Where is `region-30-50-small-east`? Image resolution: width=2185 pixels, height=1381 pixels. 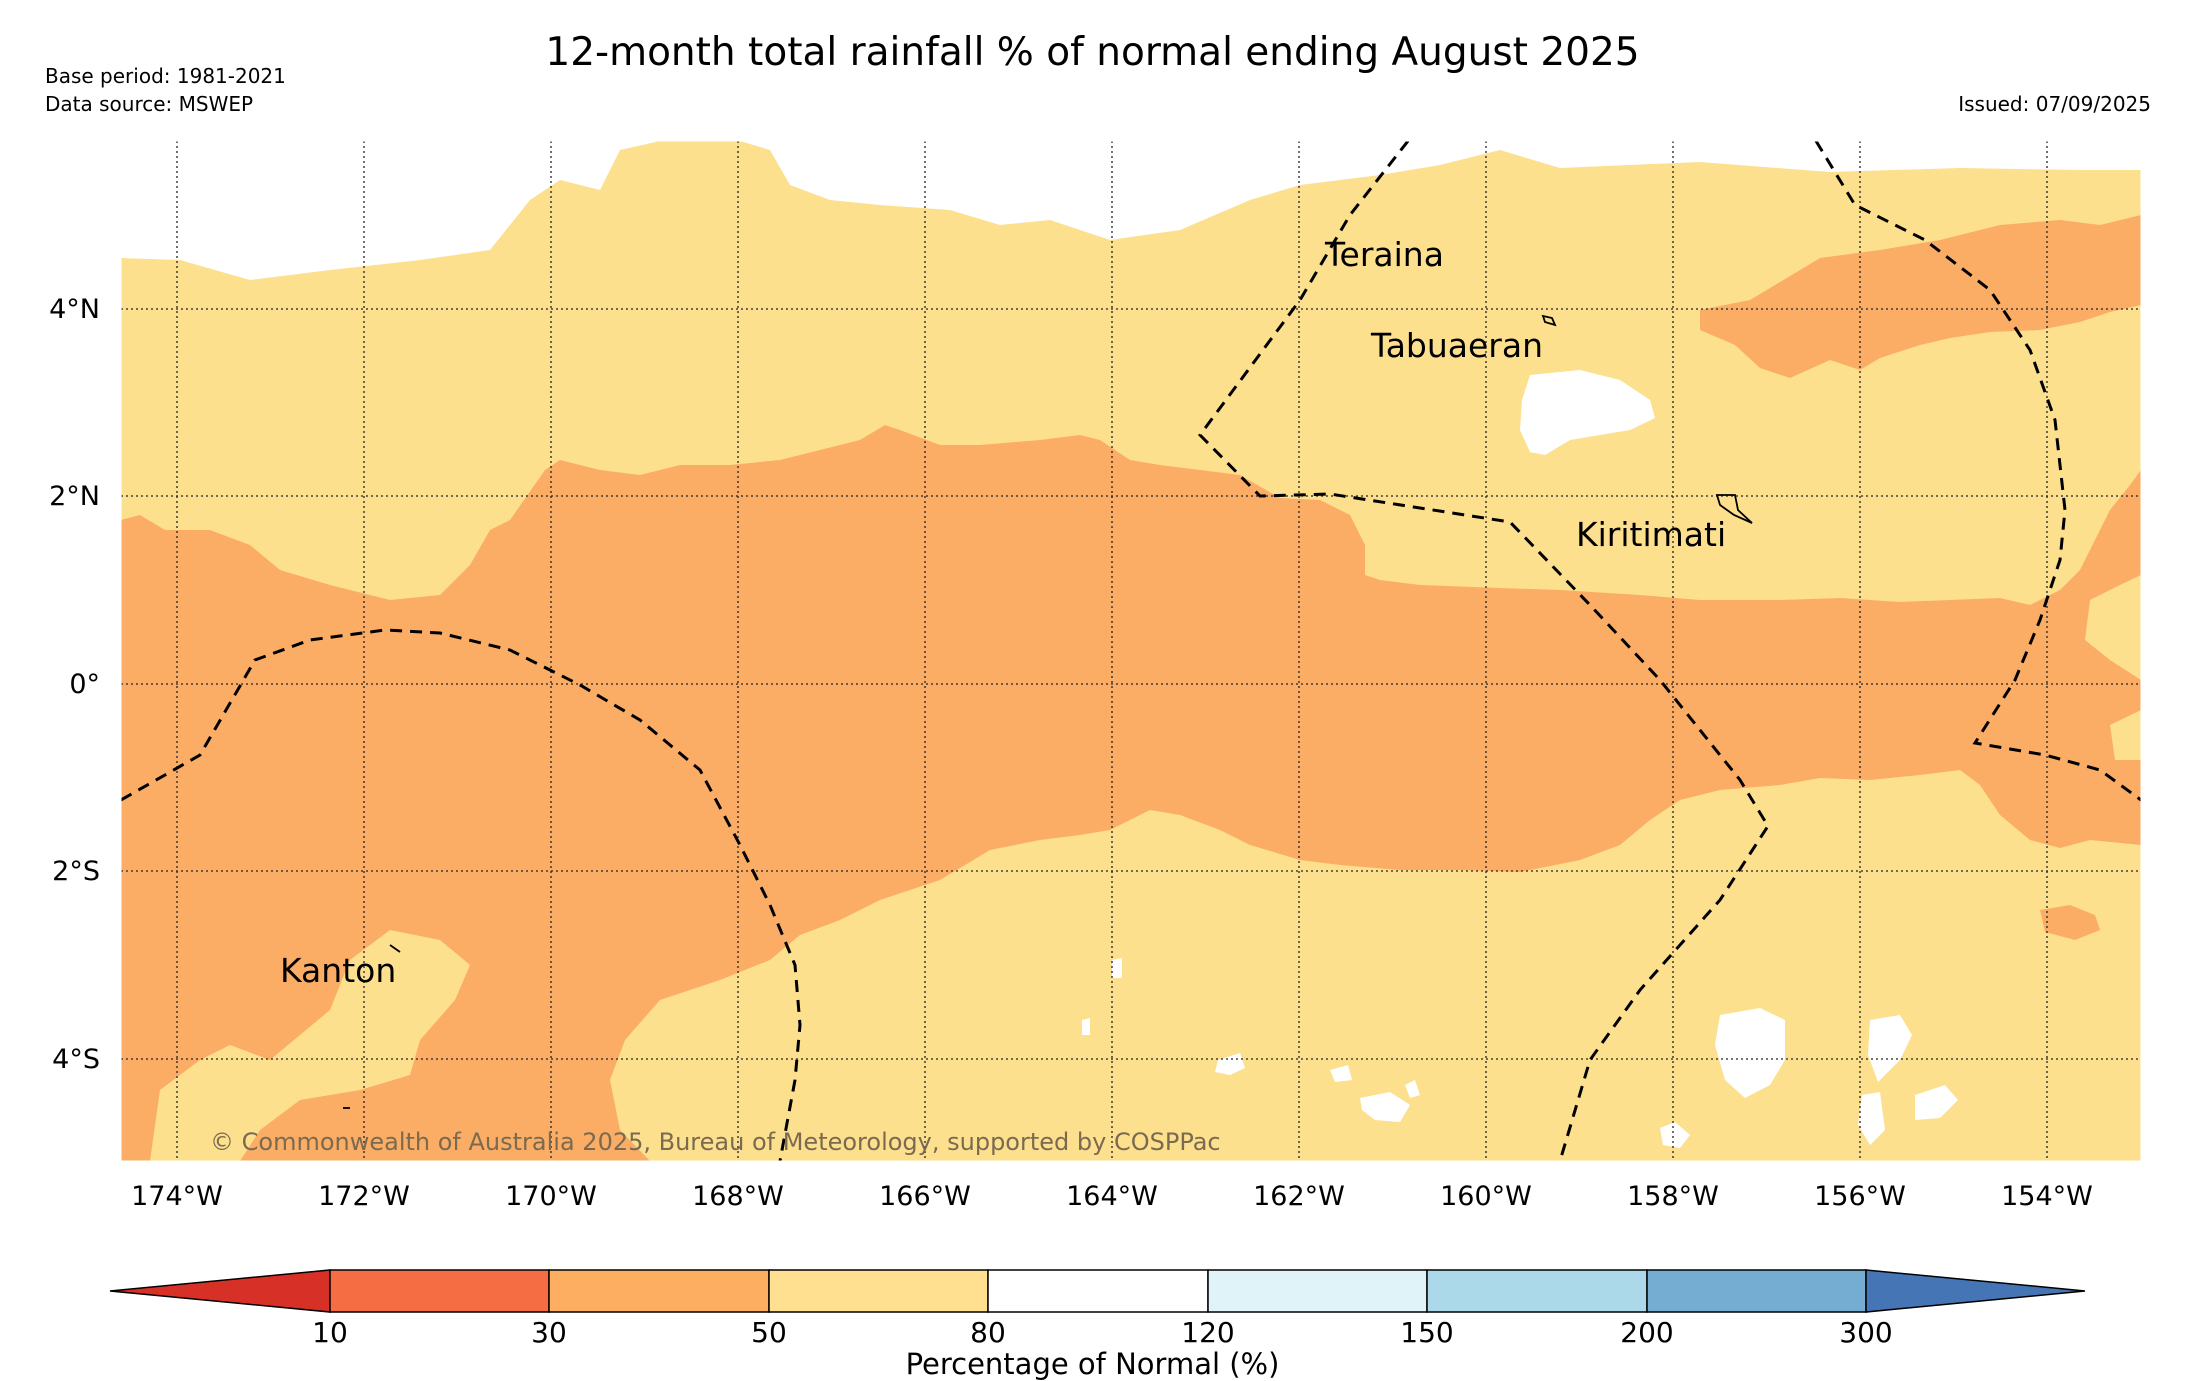
region-30-50-small-east is located at coordinates (2070, 922).